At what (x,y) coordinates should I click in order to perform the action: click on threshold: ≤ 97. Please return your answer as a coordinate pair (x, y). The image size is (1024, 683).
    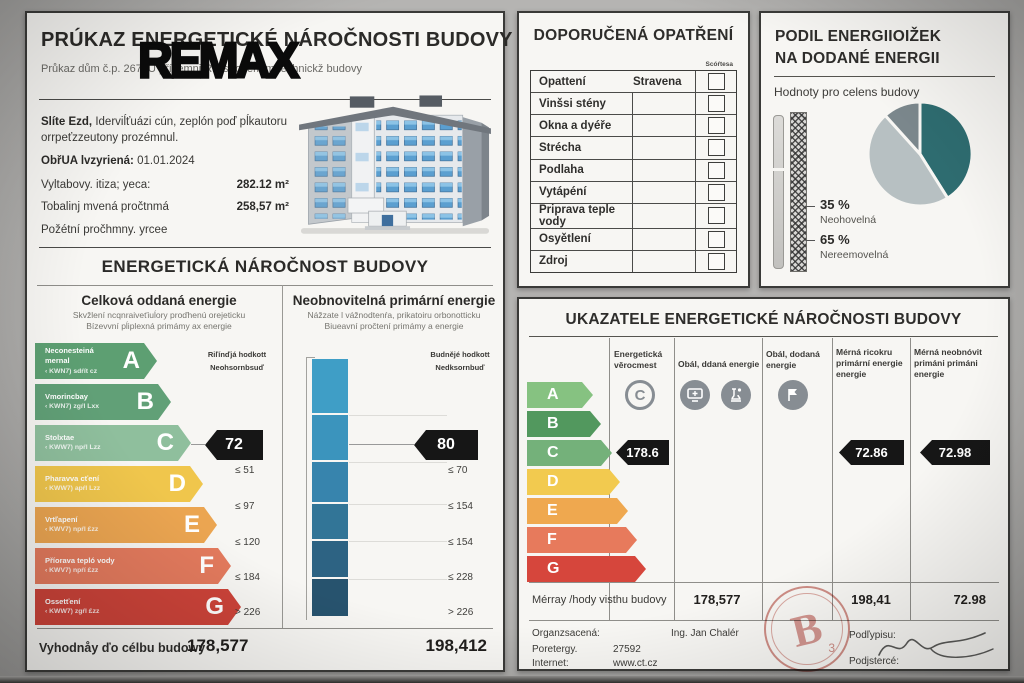
    Looking at the image, I should click on (245, 506).